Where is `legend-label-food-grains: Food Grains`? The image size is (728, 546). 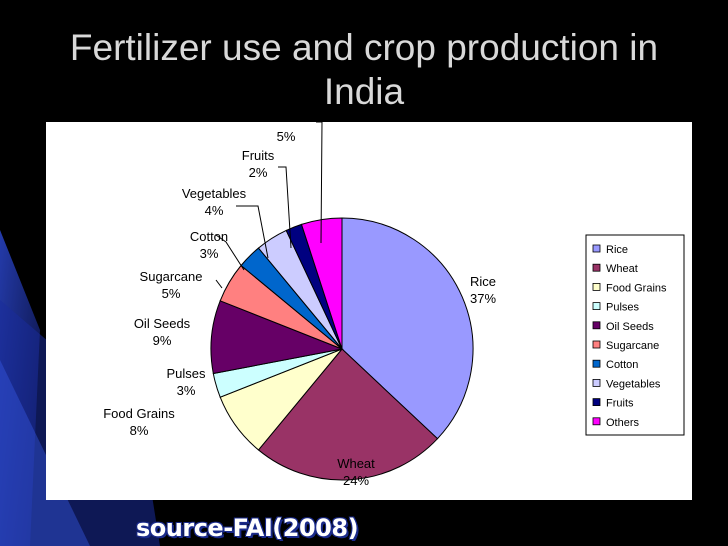
legend-label-food-grains: Food Grains is located at coordinates (636, 288).